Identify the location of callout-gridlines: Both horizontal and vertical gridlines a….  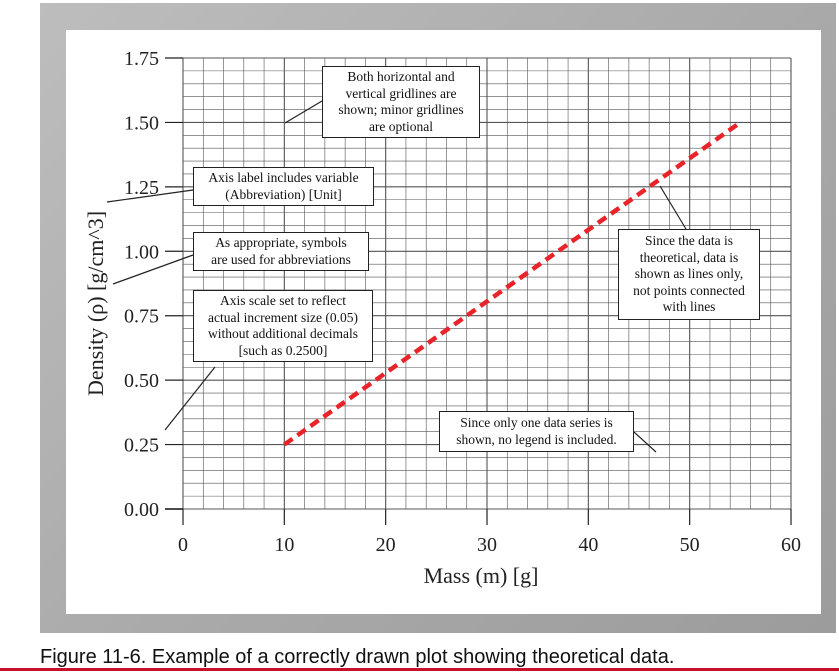
(401, 102).